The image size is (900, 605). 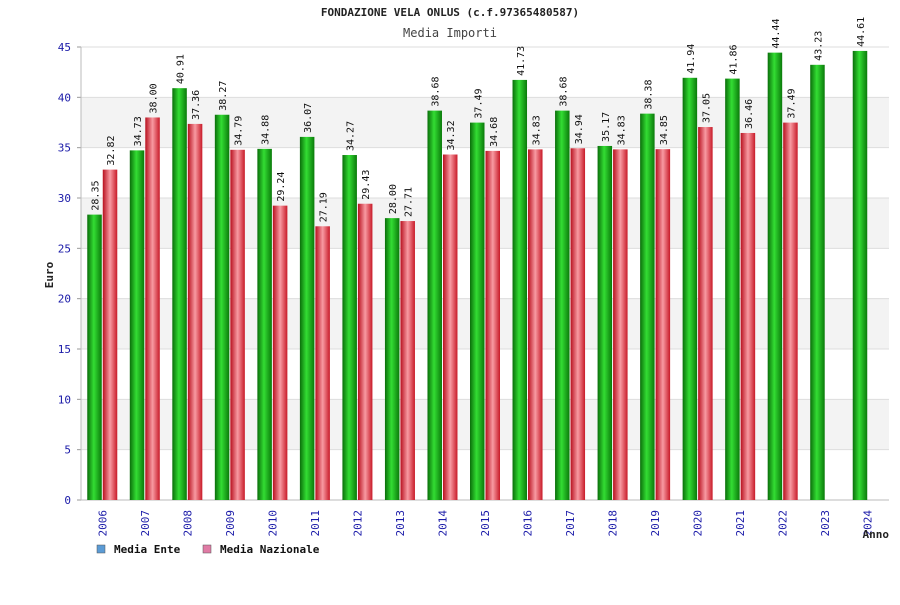 I want to click on x-tick-label: 2018, so click(x=613, y=523).